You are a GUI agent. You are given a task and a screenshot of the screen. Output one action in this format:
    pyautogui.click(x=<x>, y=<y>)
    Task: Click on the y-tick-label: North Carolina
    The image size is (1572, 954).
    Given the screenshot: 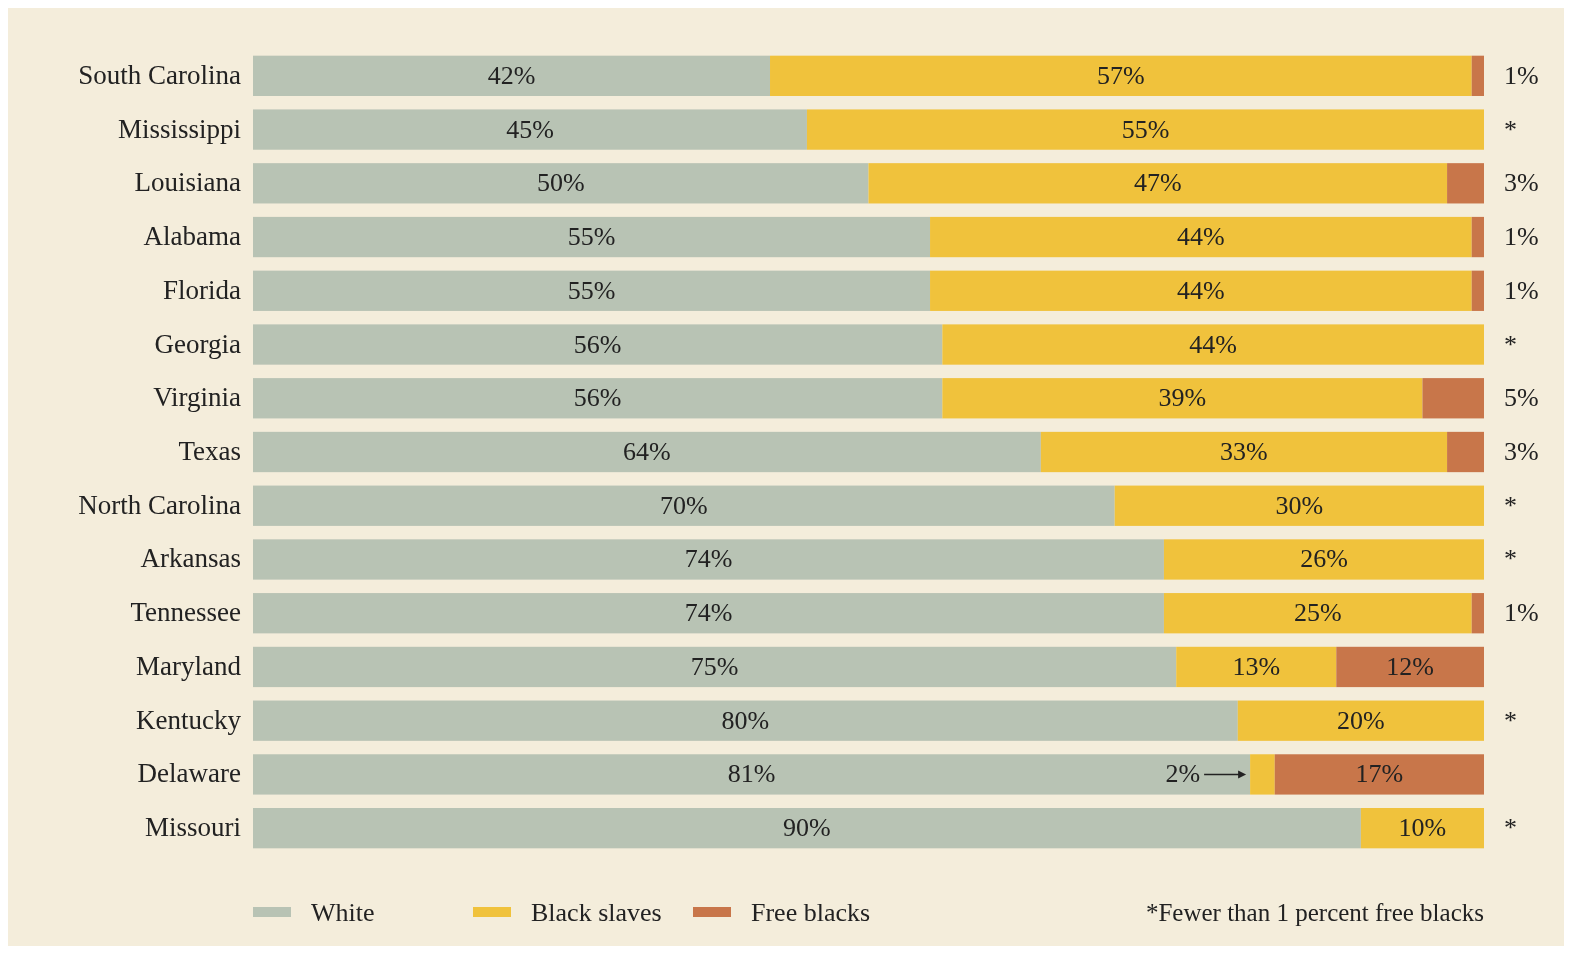 What is the action you would take?
    pyautogui.click(x=160, y=504)
    